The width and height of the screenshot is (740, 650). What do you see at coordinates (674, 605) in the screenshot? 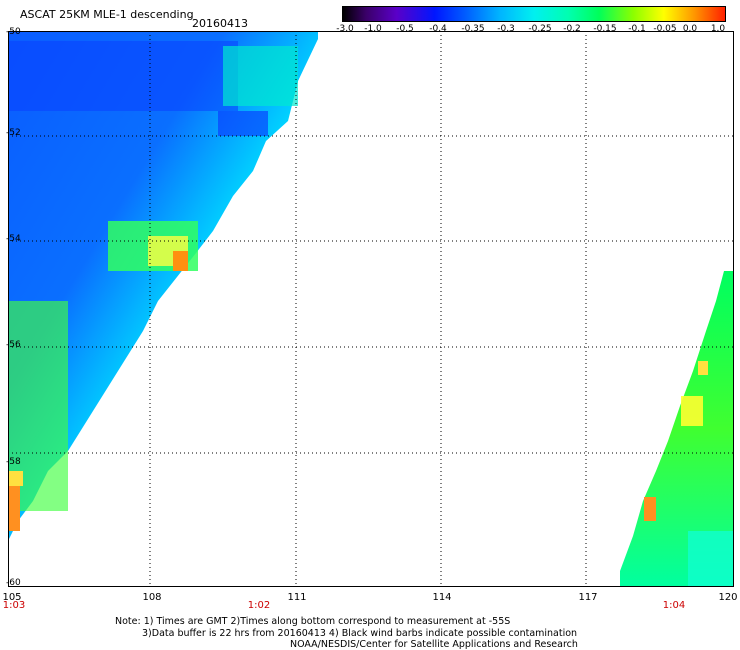
I see `time-label: 1:04` at bounding box center [674, 605].